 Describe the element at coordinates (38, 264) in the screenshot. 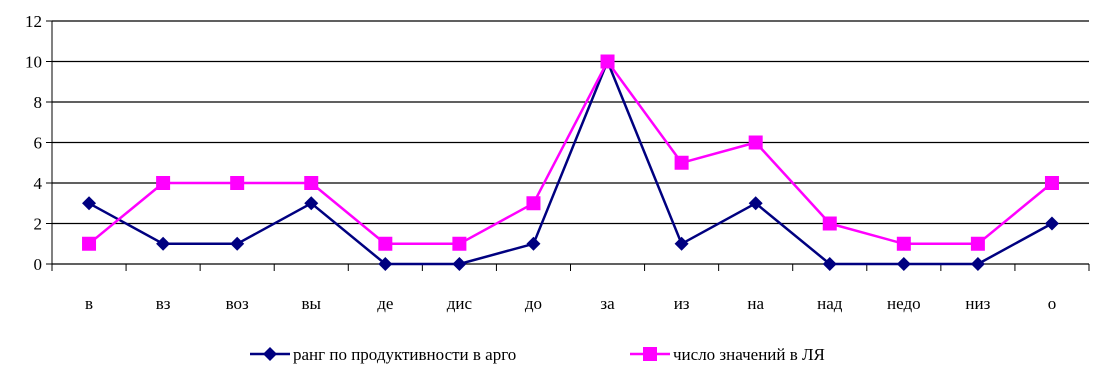

I see `y-tick-label: 0` at that location.